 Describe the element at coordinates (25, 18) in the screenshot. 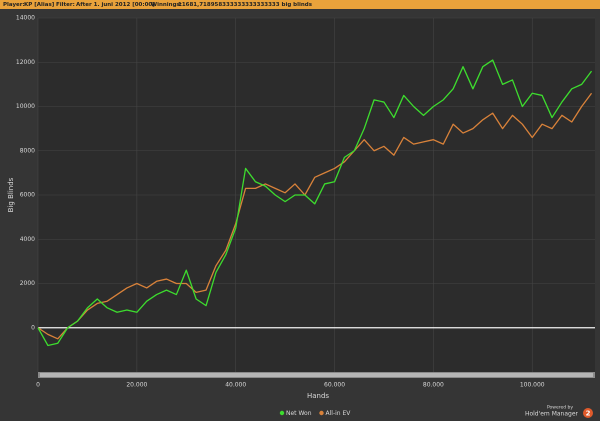

I see `y-tick-label: 14000` at that location.